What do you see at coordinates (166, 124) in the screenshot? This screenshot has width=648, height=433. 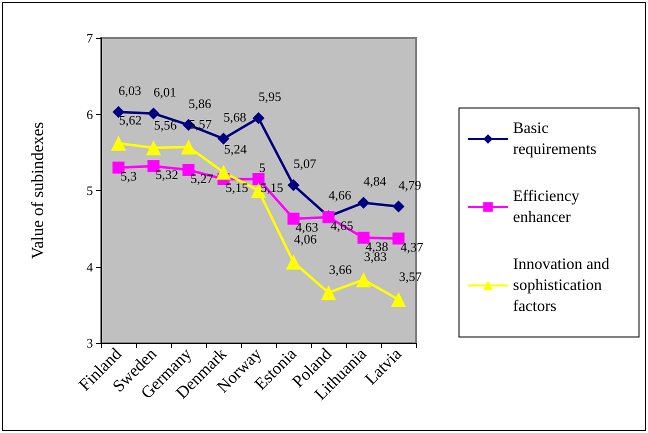 I see `data-label: 5,56` at bounding box center [166, 124].